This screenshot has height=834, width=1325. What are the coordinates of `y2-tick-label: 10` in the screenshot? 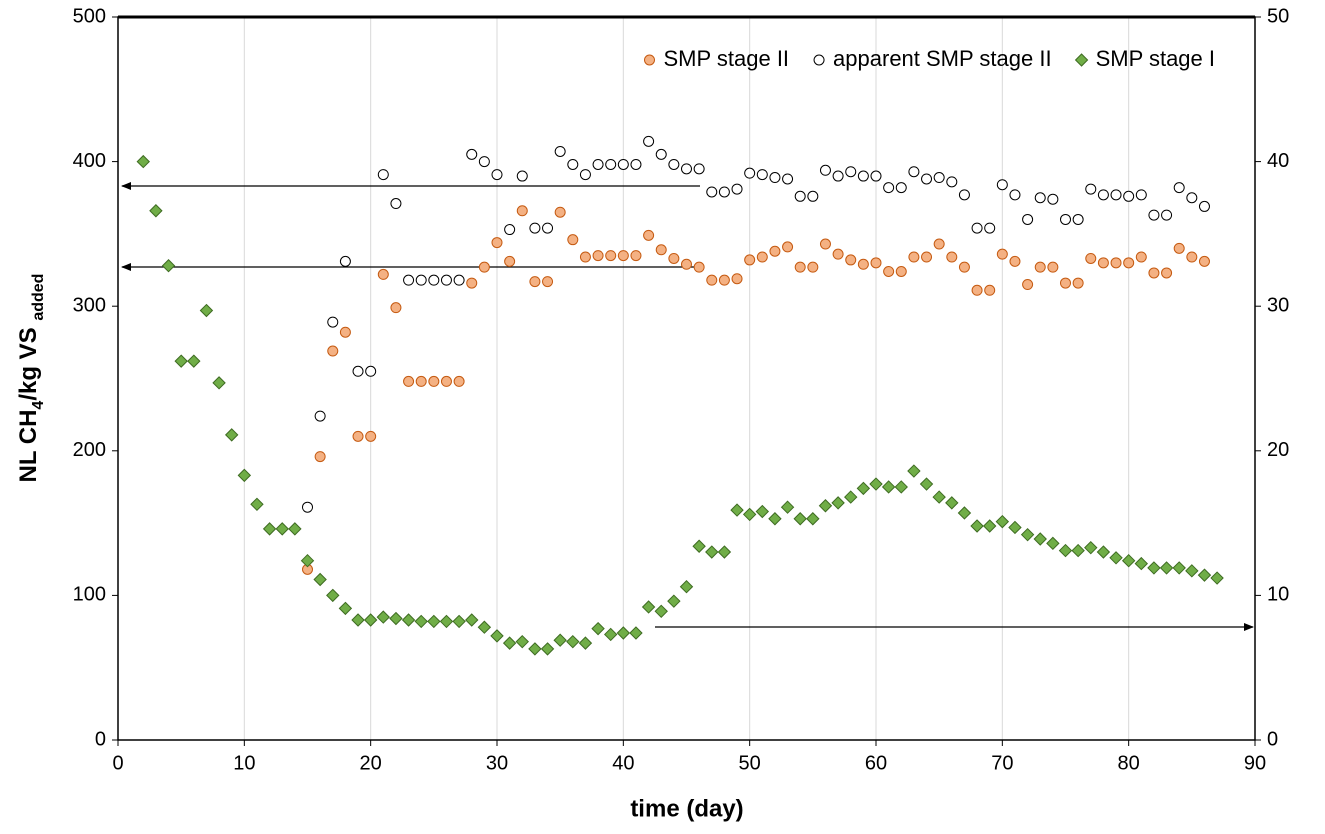 It's located at (1278, 595).